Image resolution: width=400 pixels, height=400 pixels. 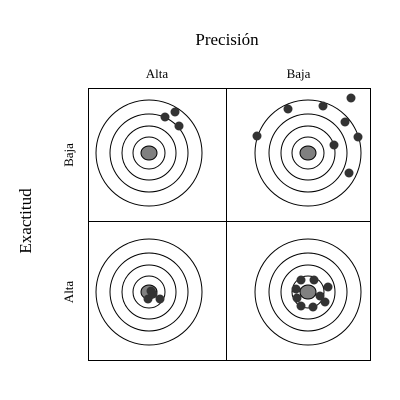 I want to click on target-low-precision-low-accuracy, so click(x=307, y=150).